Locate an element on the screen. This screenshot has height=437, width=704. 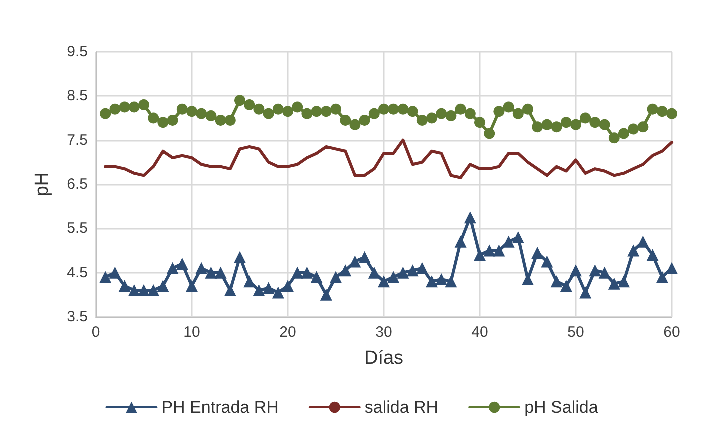
y-tick-label: 4.5 is located at coordinates (77, 273).